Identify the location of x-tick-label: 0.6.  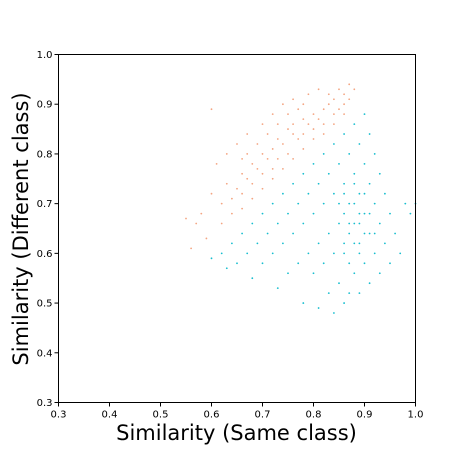
(212, 415).